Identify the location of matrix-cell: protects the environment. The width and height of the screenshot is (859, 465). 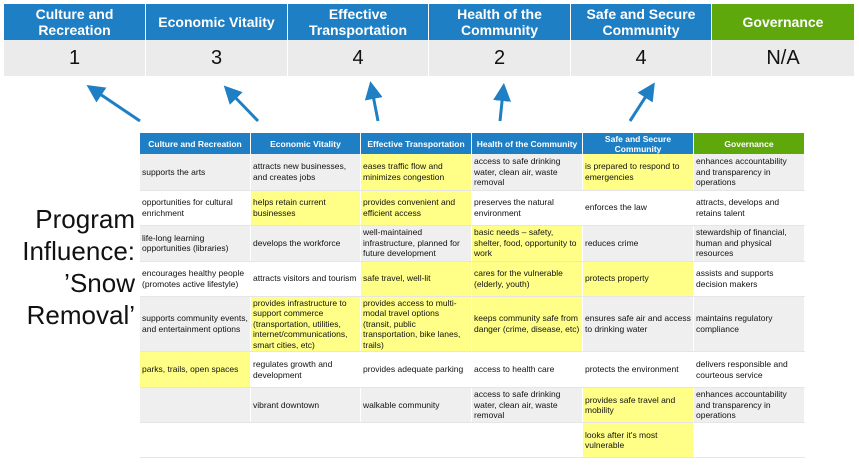
(638, 369).